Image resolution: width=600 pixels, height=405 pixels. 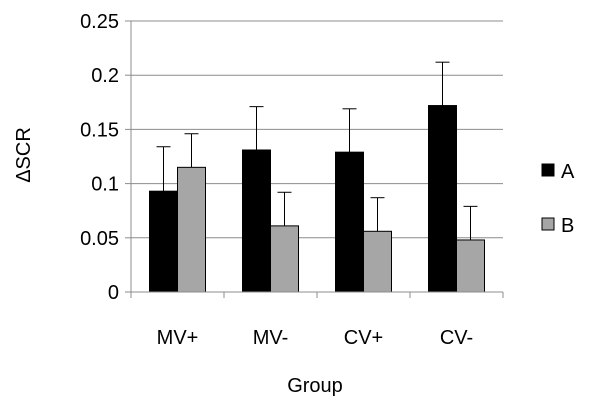 What do you see at coordinates (548, 224) in the screenshot?
I see `legend-swatch-b` at bounding box center [548, 224].